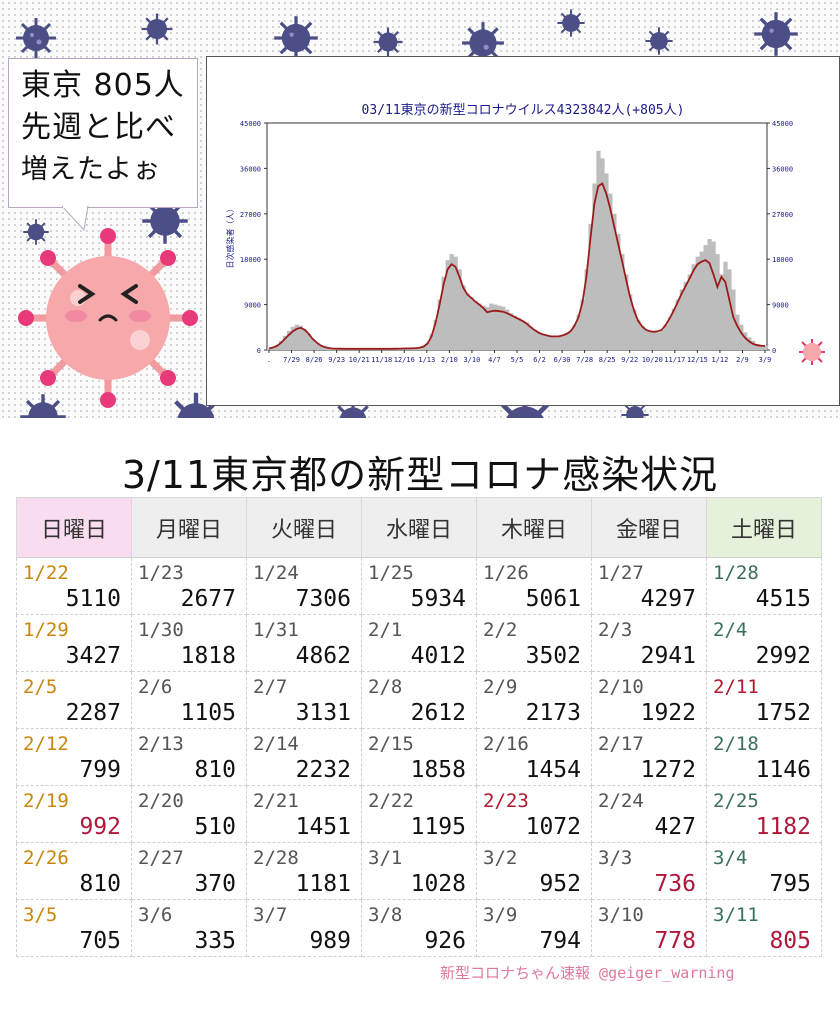 The image size is (840, 1024). What do you see at coordinates (629, 360) in the screenshot?
I see `x-tick-label: 9/22` at bounding box center [629, 360].